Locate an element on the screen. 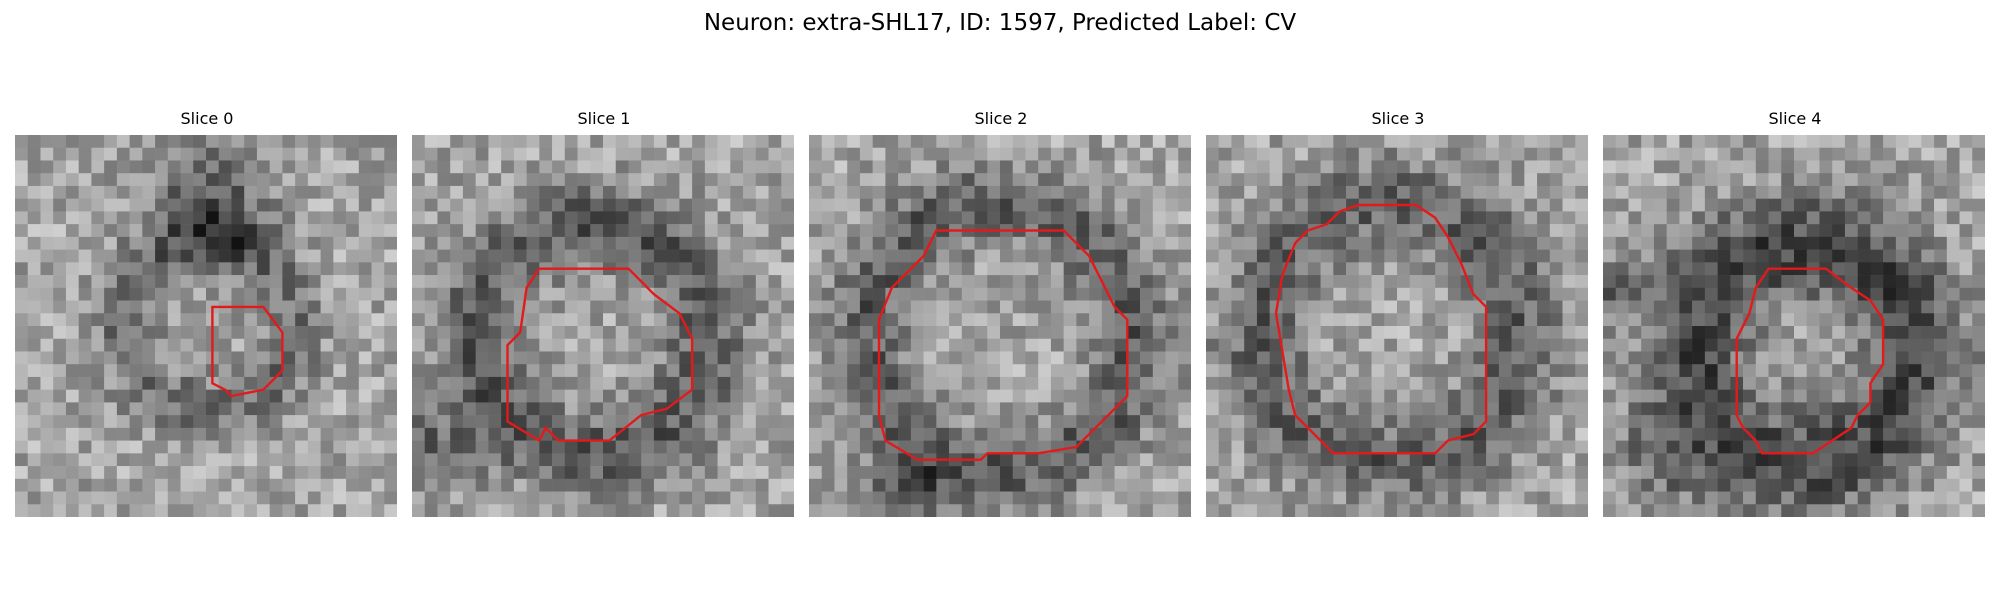 The height and width of the screenshot is (600, 2000). slice-panel-1: Slice 1 is located at coordinates (604, 313).